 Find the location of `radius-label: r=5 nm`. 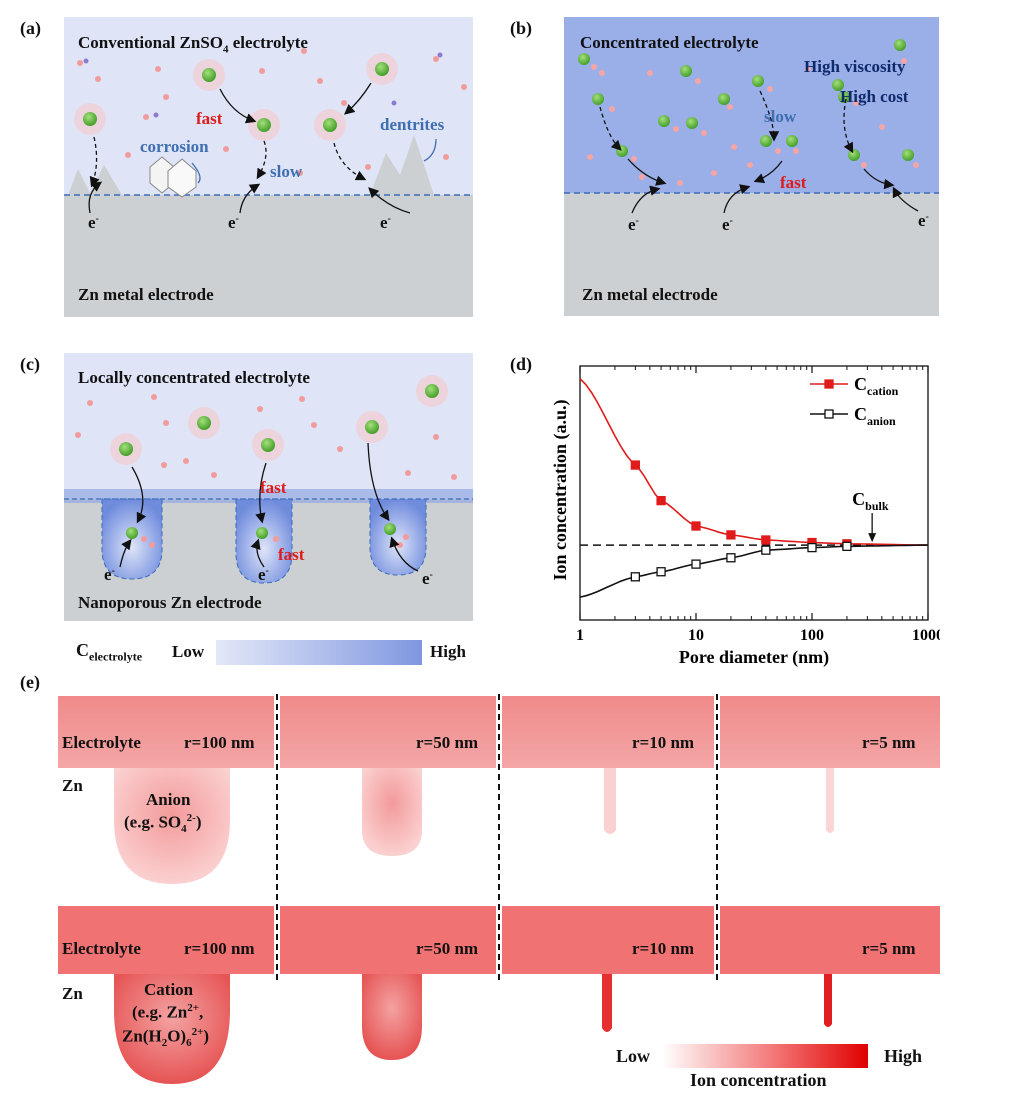

radius-label: r=5 nm is located at coordinates (889, 948).